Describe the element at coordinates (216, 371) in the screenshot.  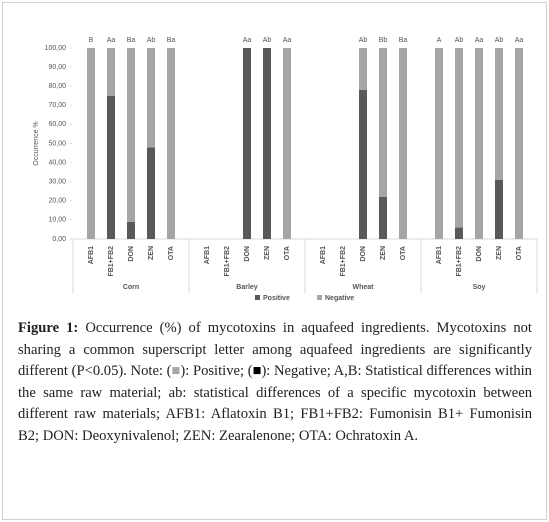
I see `caption-text: ): Positive; (` at that location.